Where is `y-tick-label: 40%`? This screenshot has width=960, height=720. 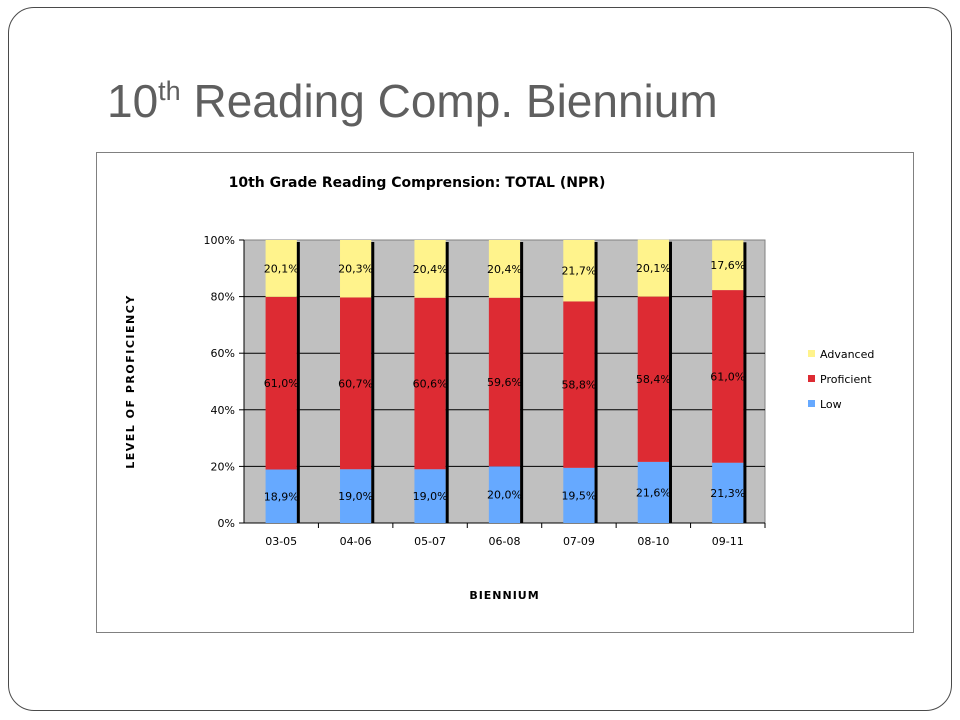
y-tick-label: 40% is located at coordinates (223, 410).